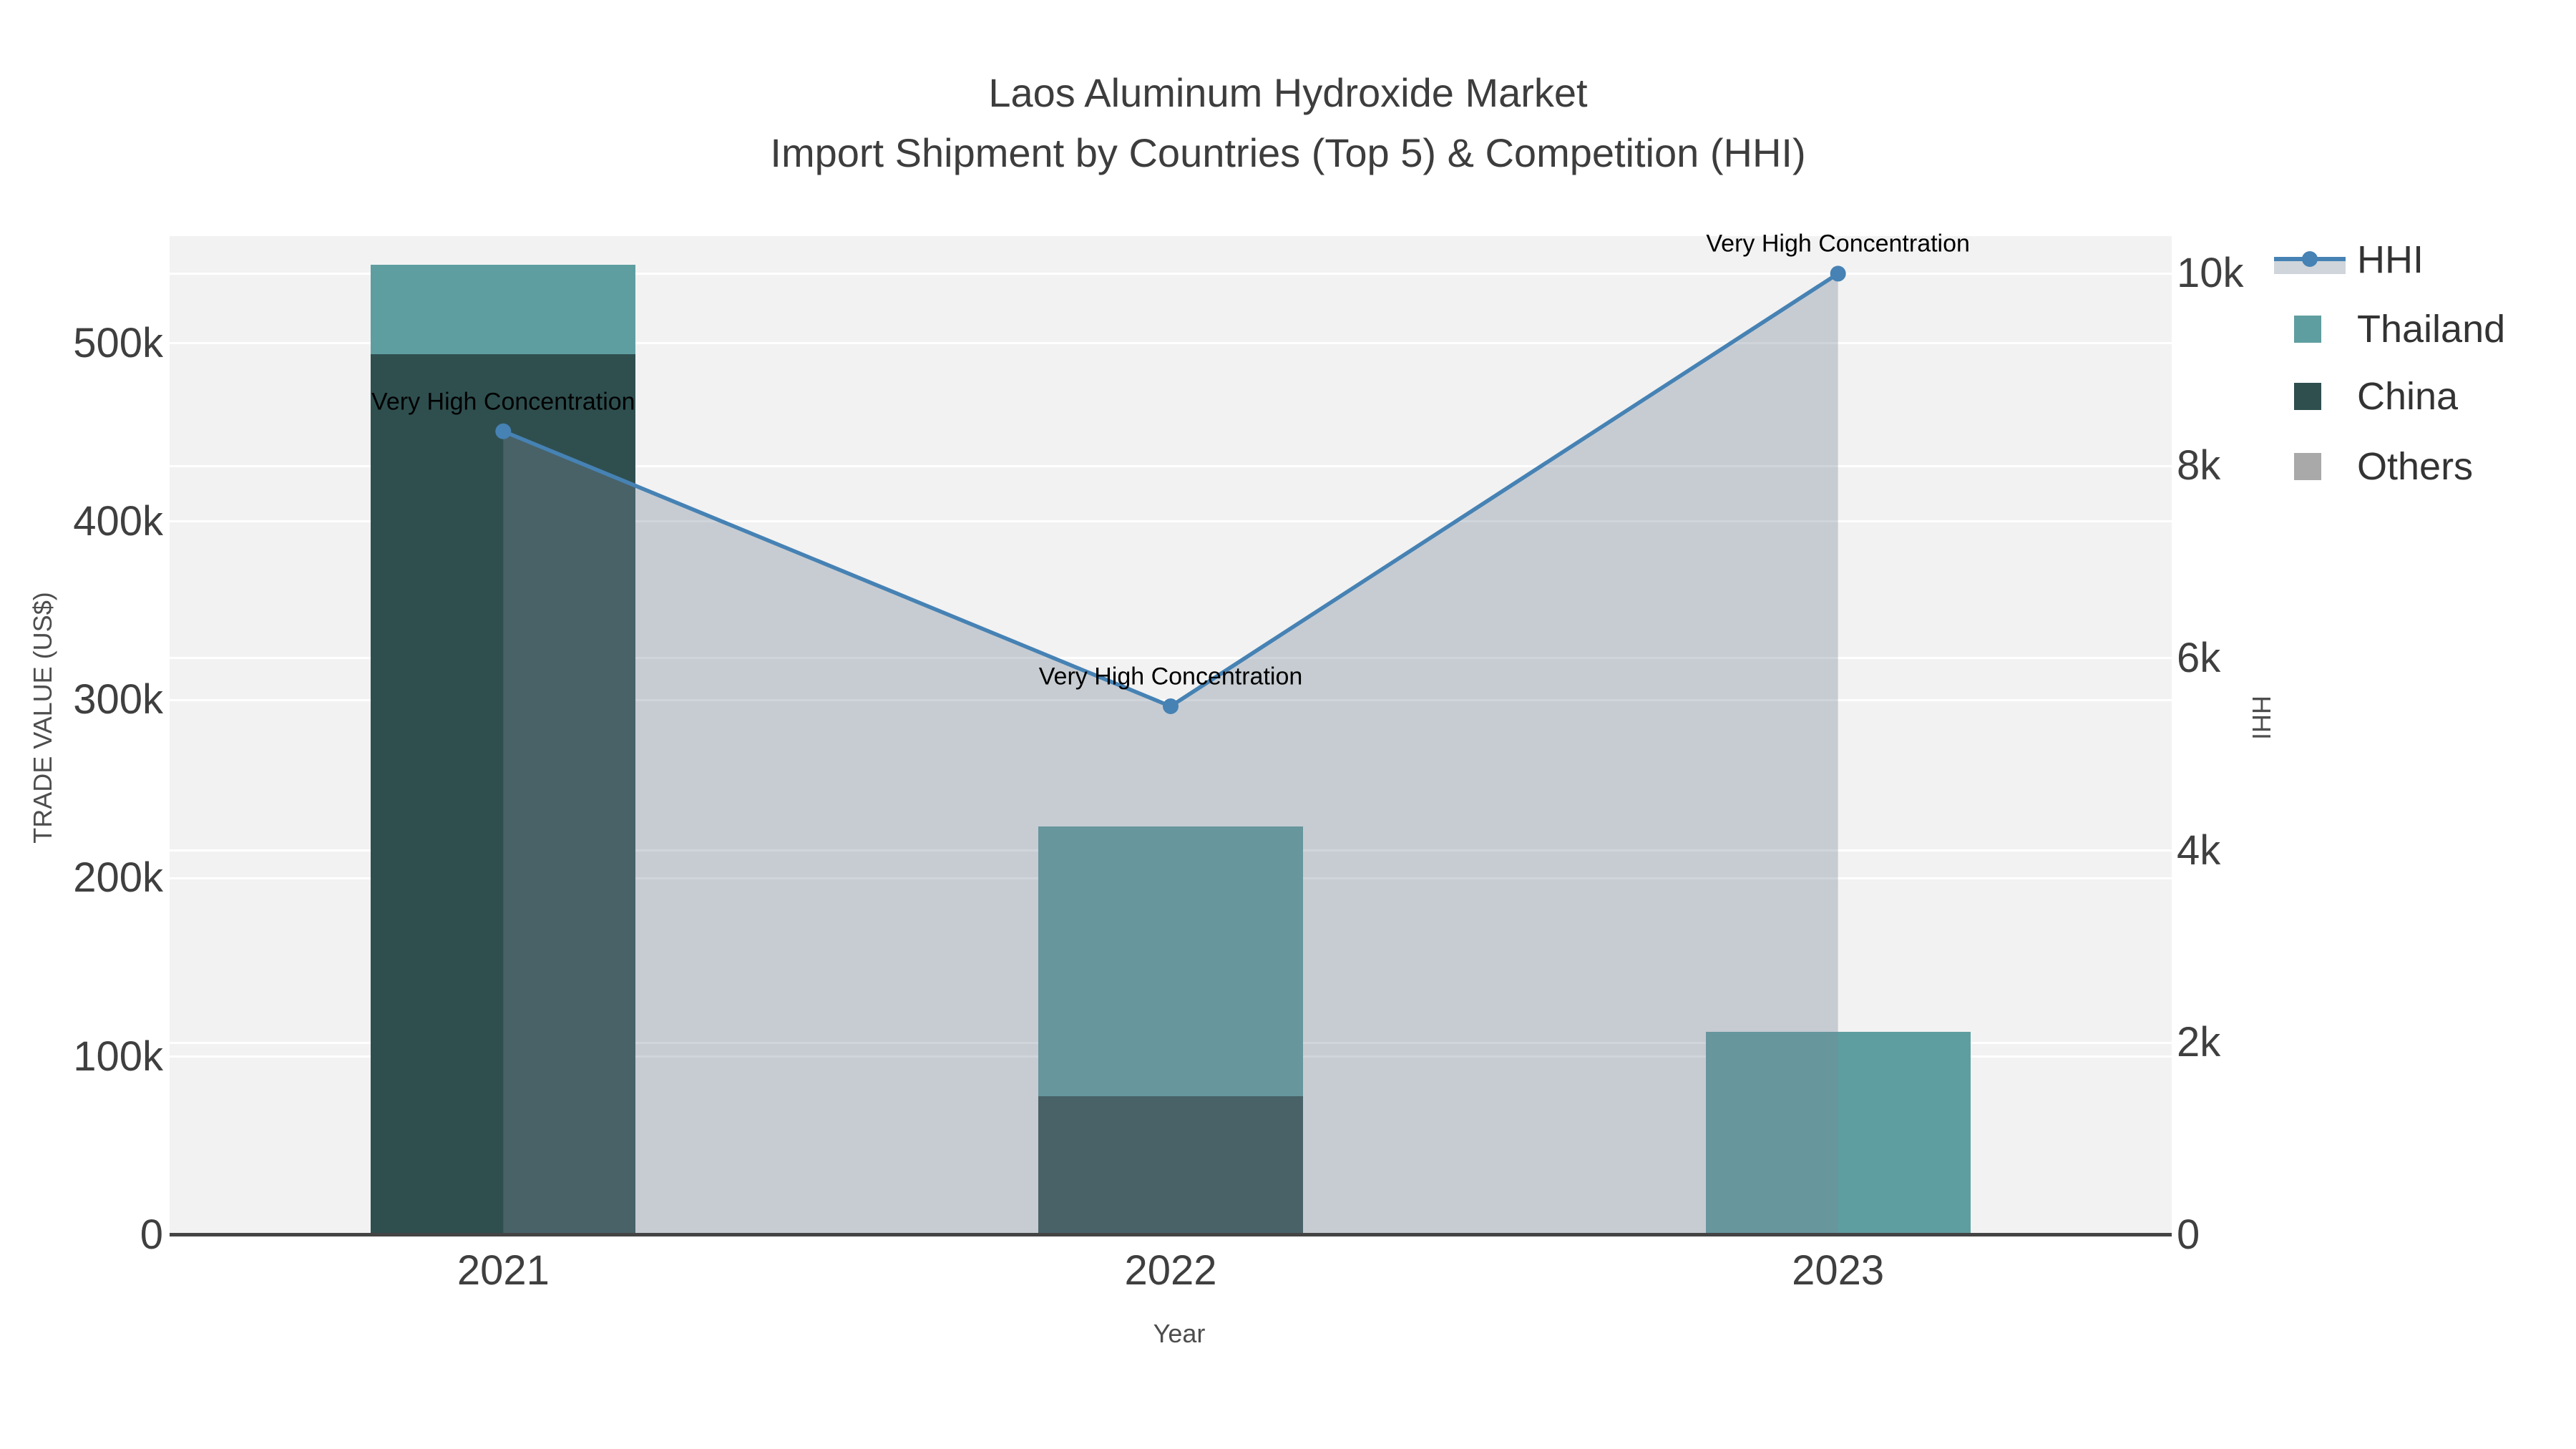  Describe the element at coordinates (503, 309) in the screenshot. I see `bar-segment-thailand-2021` at that location.